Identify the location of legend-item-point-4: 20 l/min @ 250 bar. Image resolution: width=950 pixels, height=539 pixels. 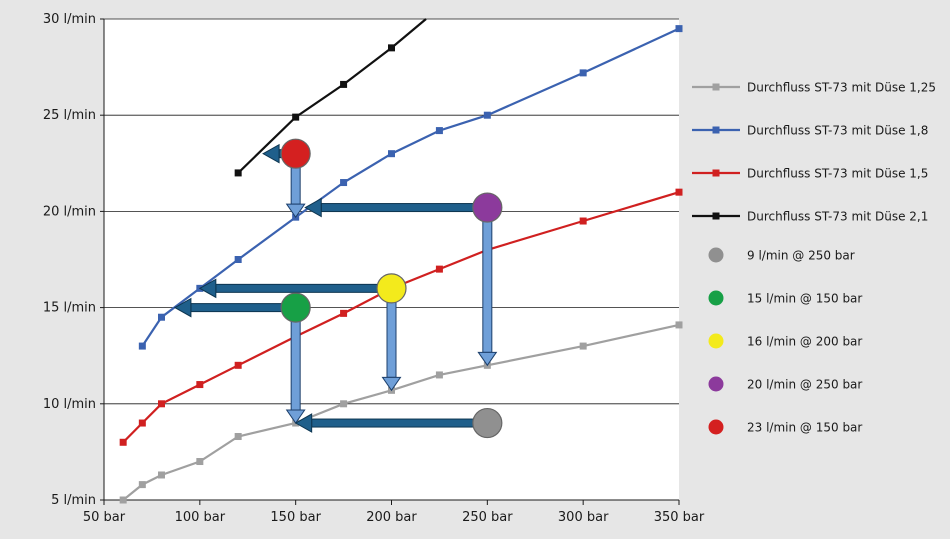
(785, 384).